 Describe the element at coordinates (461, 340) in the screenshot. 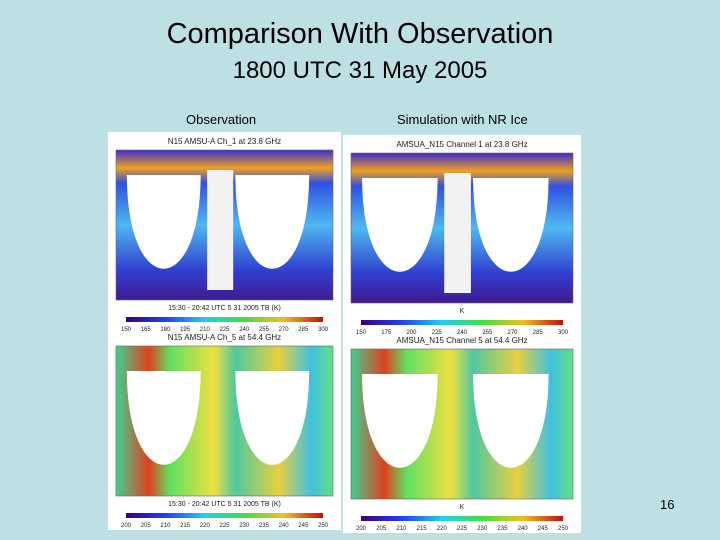

I see `panel-title: AMSUA_N15 Channel 5 at 54.4 GHz` at that location.